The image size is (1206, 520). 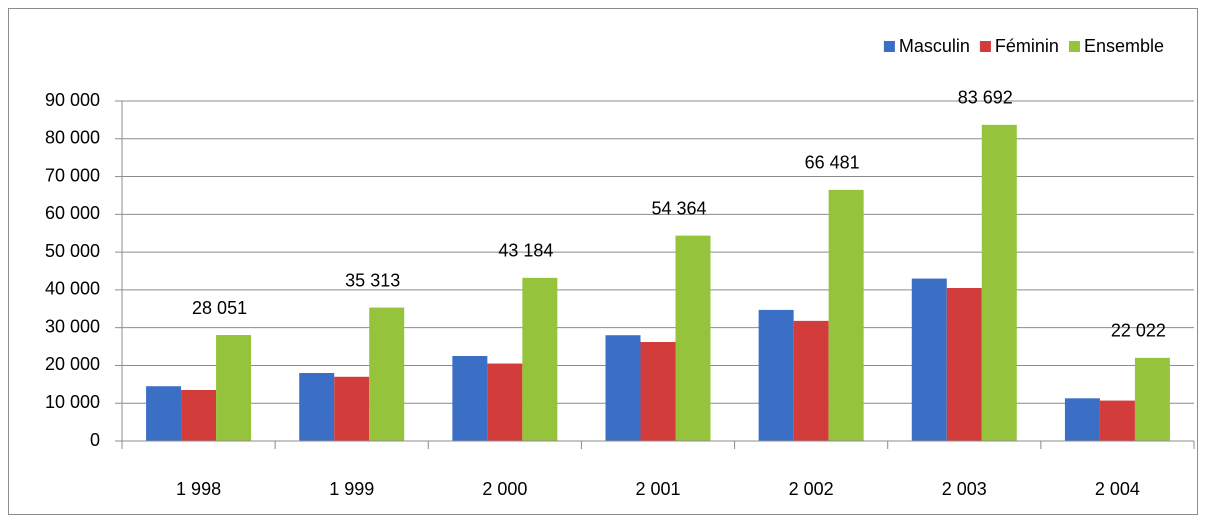 I want to click on y-tick-label: 50 000, so click(x=72, y=251).